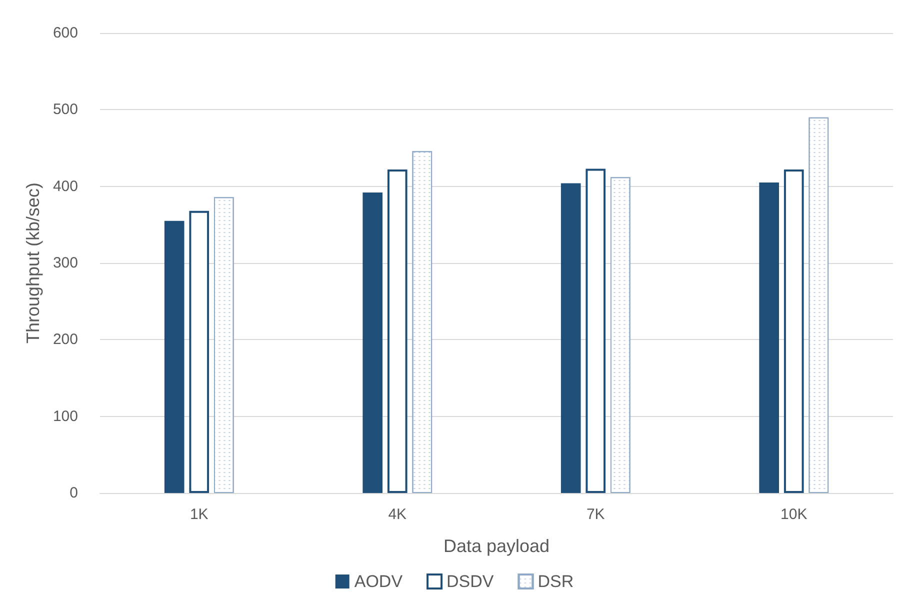  I want to click on x-tick-label: 7K, so click(595, 514).